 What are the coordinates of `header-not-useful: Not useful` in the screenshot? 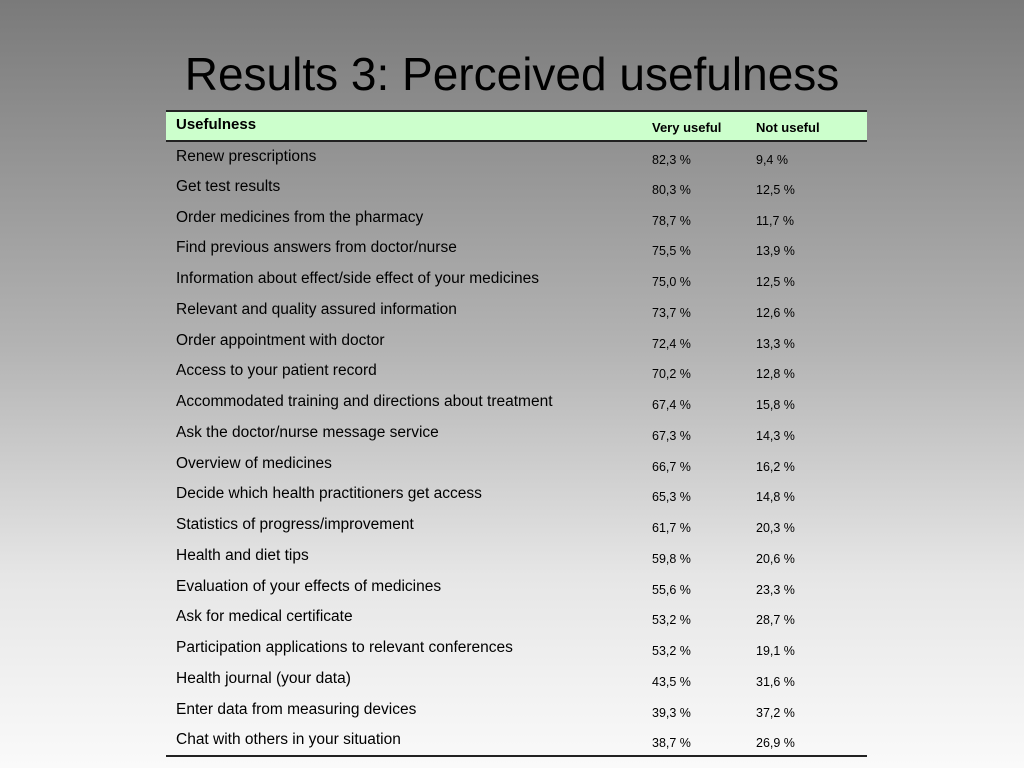 It's located at (806, 126).